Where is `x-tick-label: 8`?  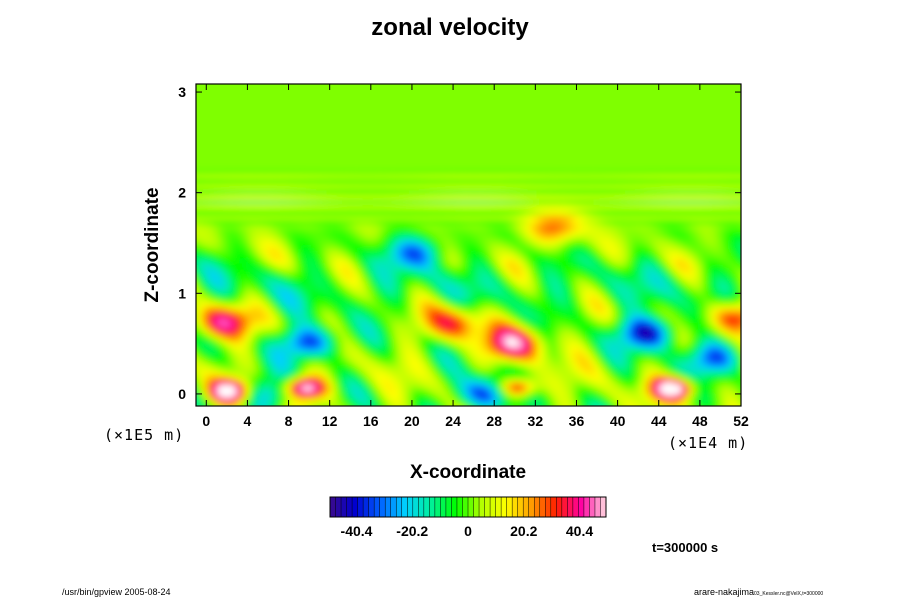
x-tick-label: 8 is located at coordinates (289, 421).